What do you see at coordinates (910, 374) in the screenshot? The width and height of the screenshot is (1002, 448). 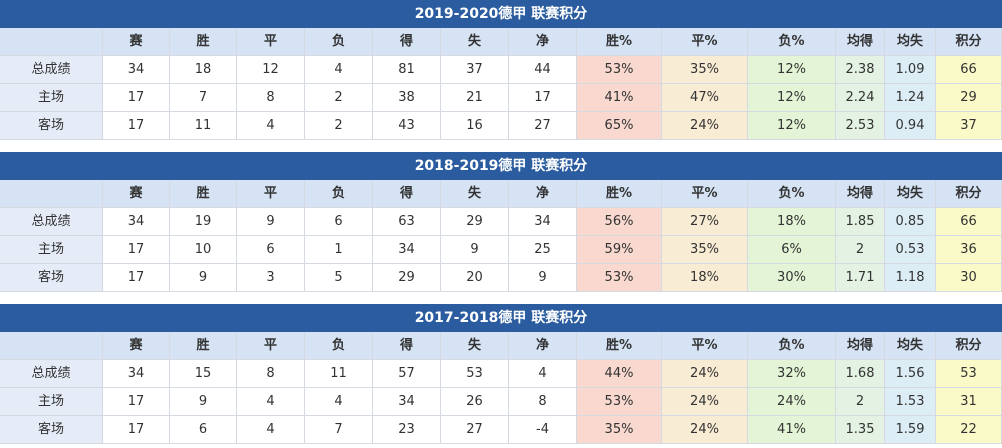 I see `data-cell: 1.56` at bounding box center [910, 374].